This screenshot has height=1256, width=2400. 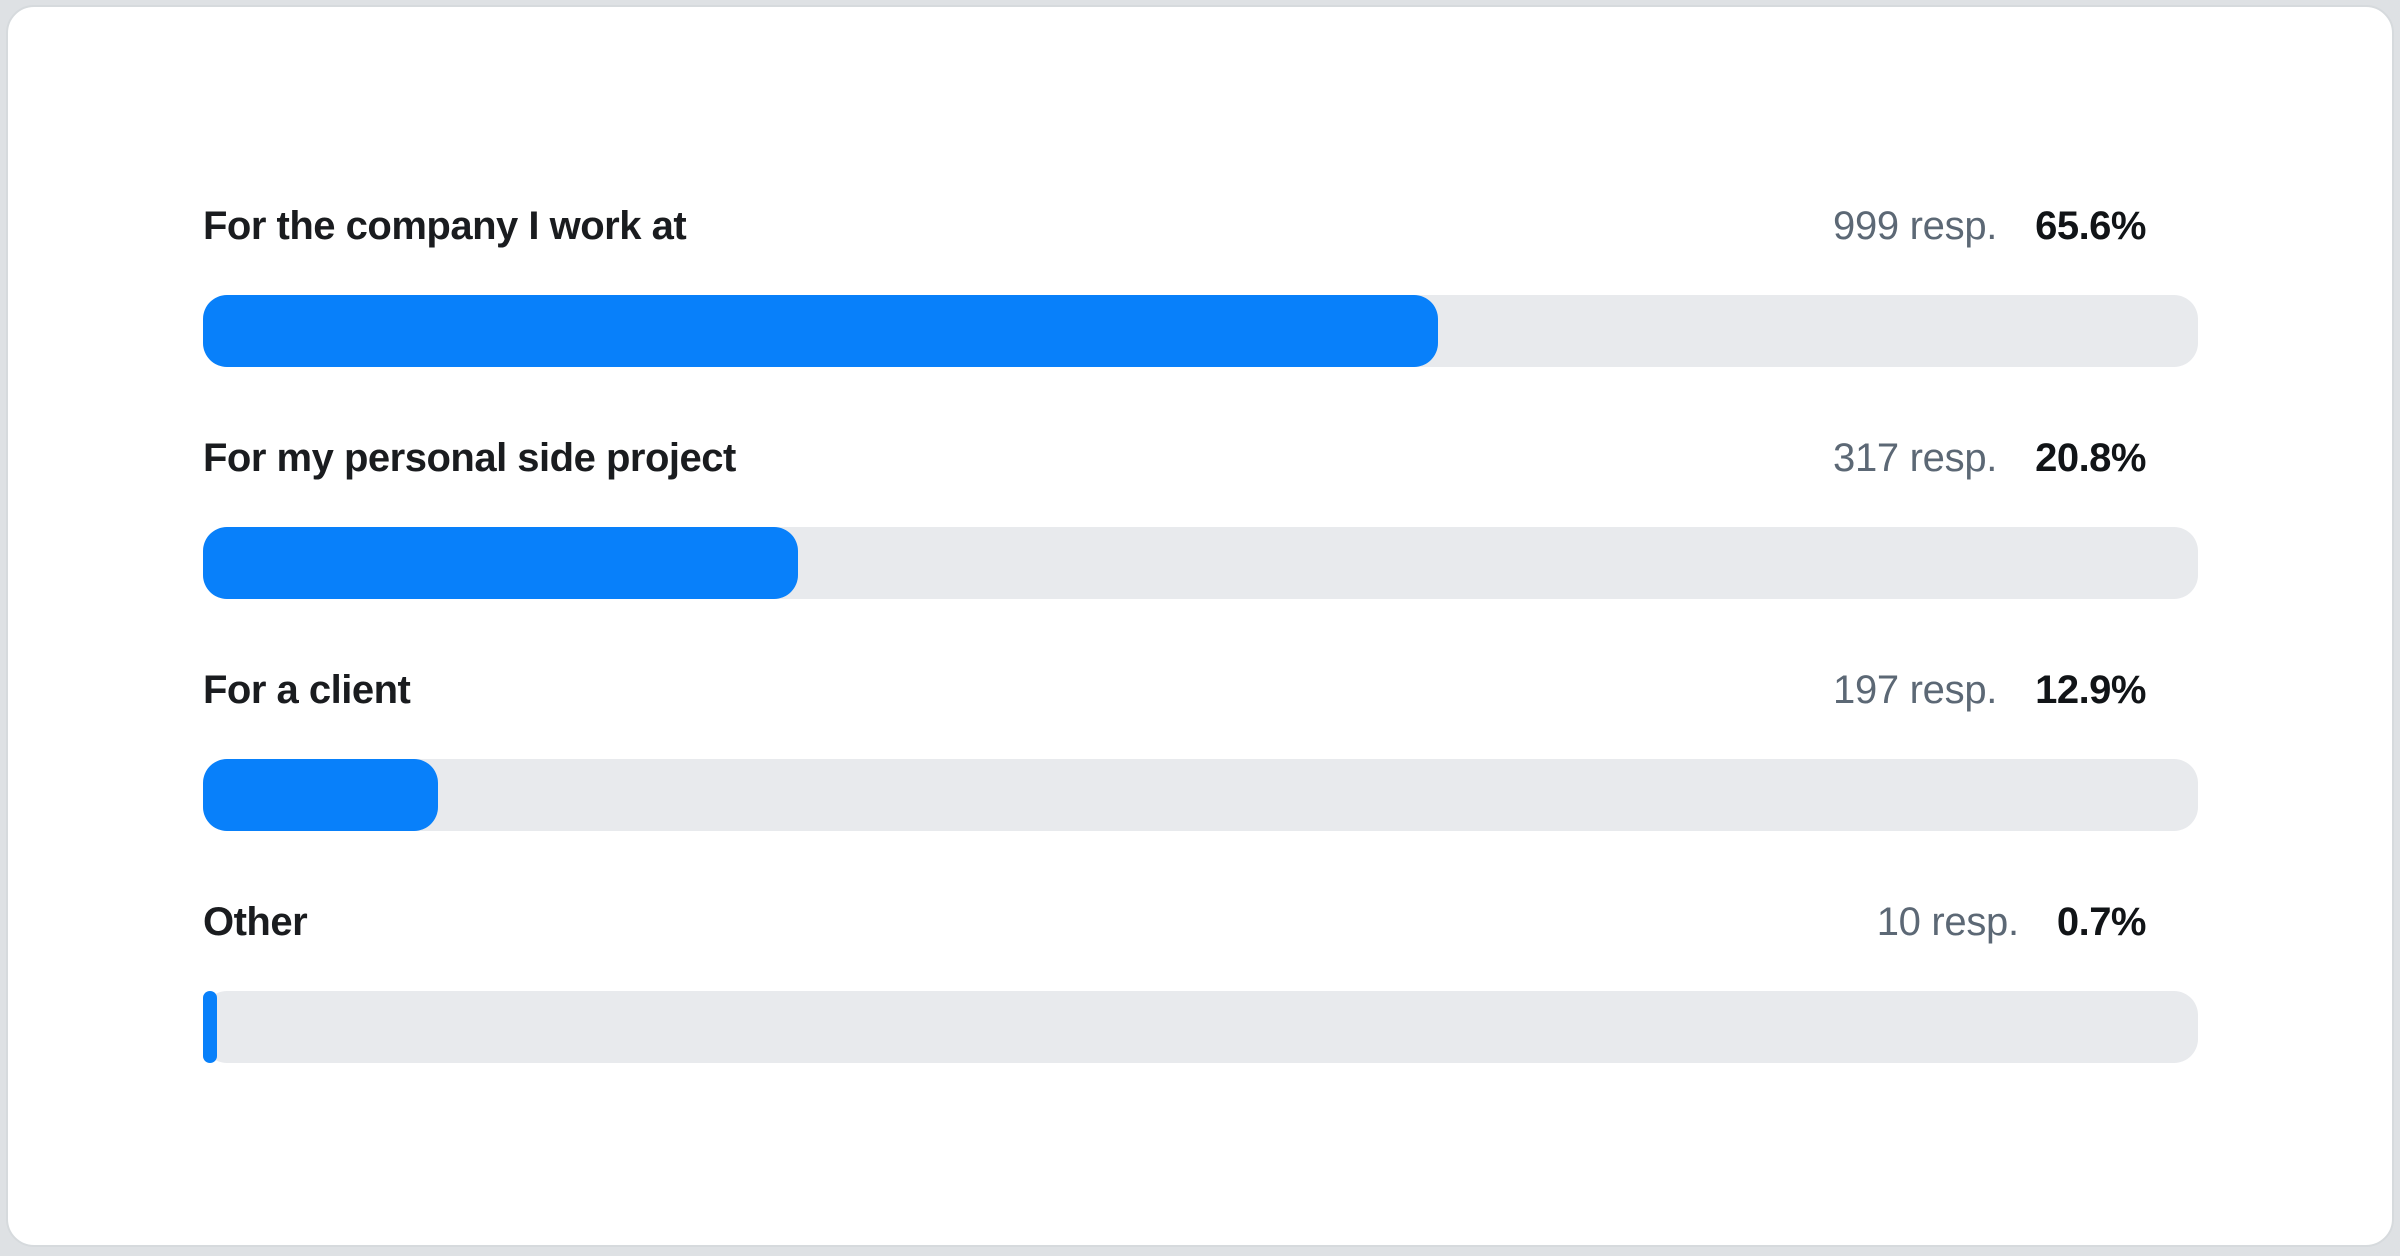 What do you see at coordinates (1200, 748) in the screenshot?
I see `survey-option-row: For a client 197 resp. 12.9%` at bounding box center [1200, 748].